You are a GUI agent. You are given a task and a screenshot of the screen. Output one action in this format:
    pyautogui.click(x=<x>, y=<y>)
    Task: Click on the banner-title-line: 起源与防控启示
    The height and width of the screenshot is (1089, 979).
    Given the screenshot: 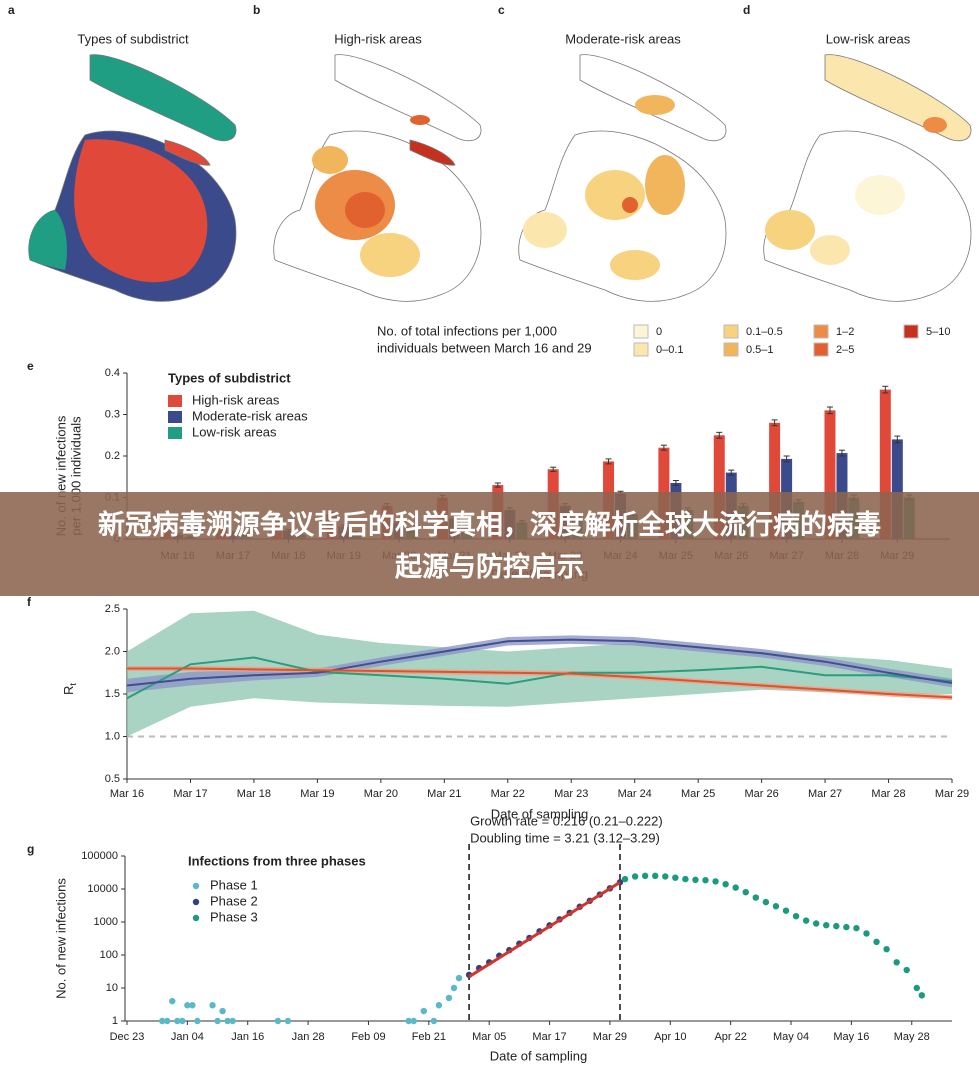 What is the action you would take?
    pyautogui.click(x=489, y=567)
    